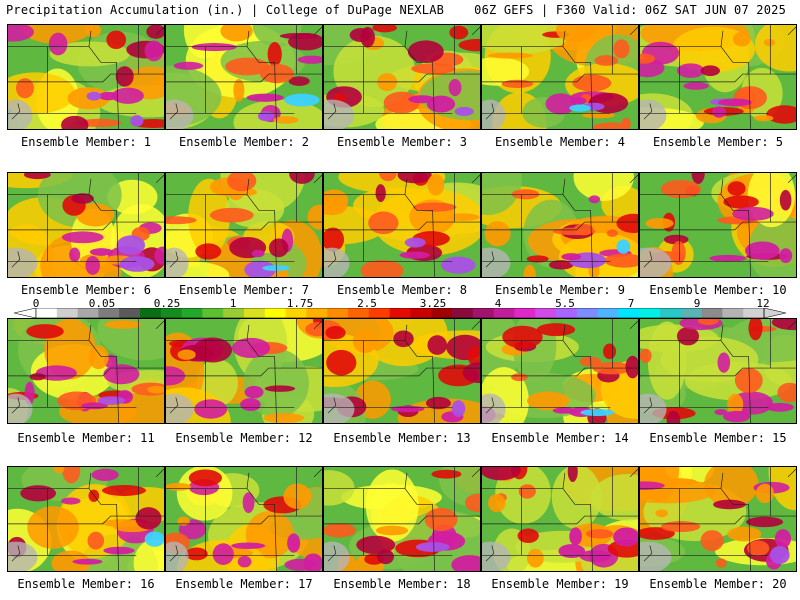 This screenshot has height=600, width=800. I want to click on ensemble-member-label: Ensemble Member: 16, so click(86, 584).